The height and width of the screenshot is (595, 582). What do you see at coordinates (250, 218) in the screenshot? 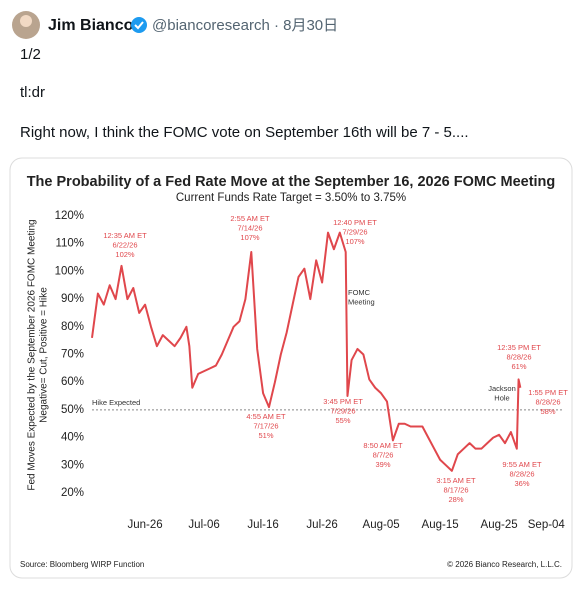
I see `annotation: 2:55 AM ET` at bounding box center [250, 218].